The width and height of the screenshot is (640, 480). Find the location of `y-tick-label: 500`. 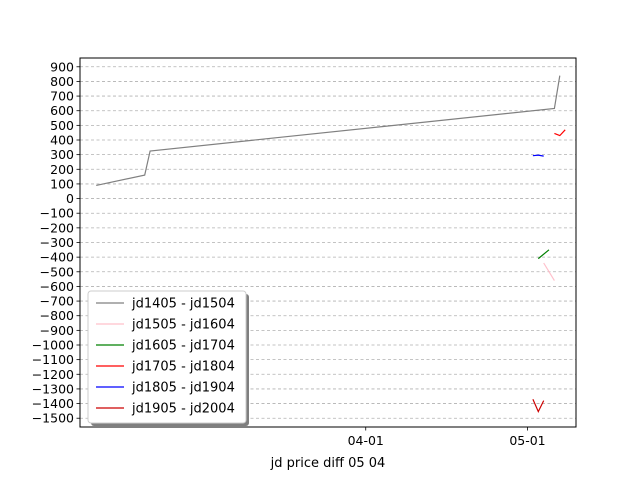

y-tick-label: 500 is located at coordinates (62, 125).